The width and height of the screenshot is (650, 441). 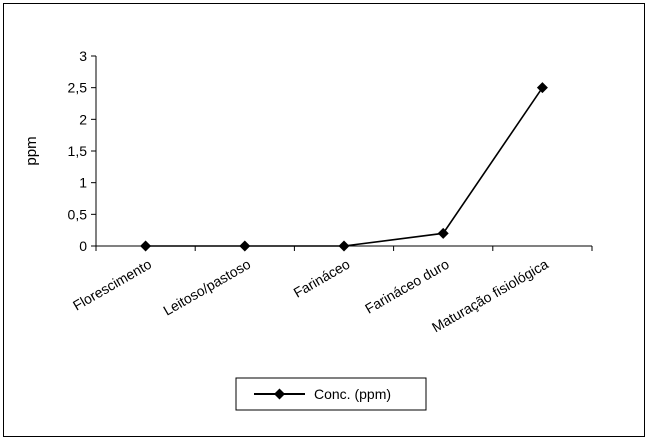 I want to click on x-tick-label: Farináceo, so click(x=322, y=278).